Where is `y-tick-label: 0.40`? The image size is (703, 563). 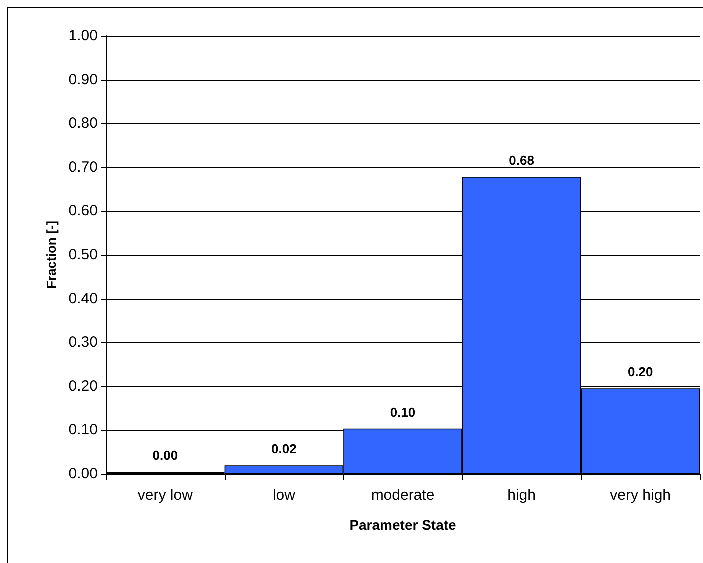 y-tick-label: 0.40 is located at coordinates (83, 299).